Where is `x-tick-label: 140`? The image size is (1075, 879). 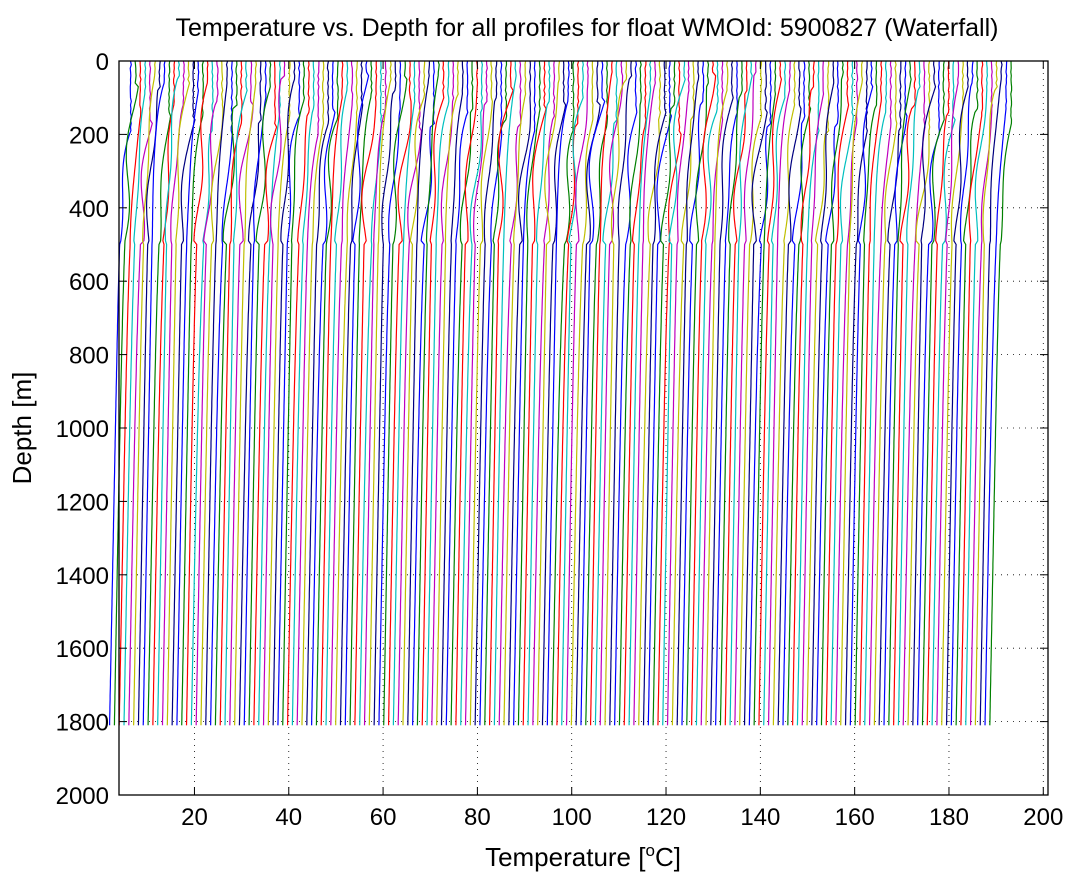
x-tick-label: 140 is located at coordinates (760, 817).